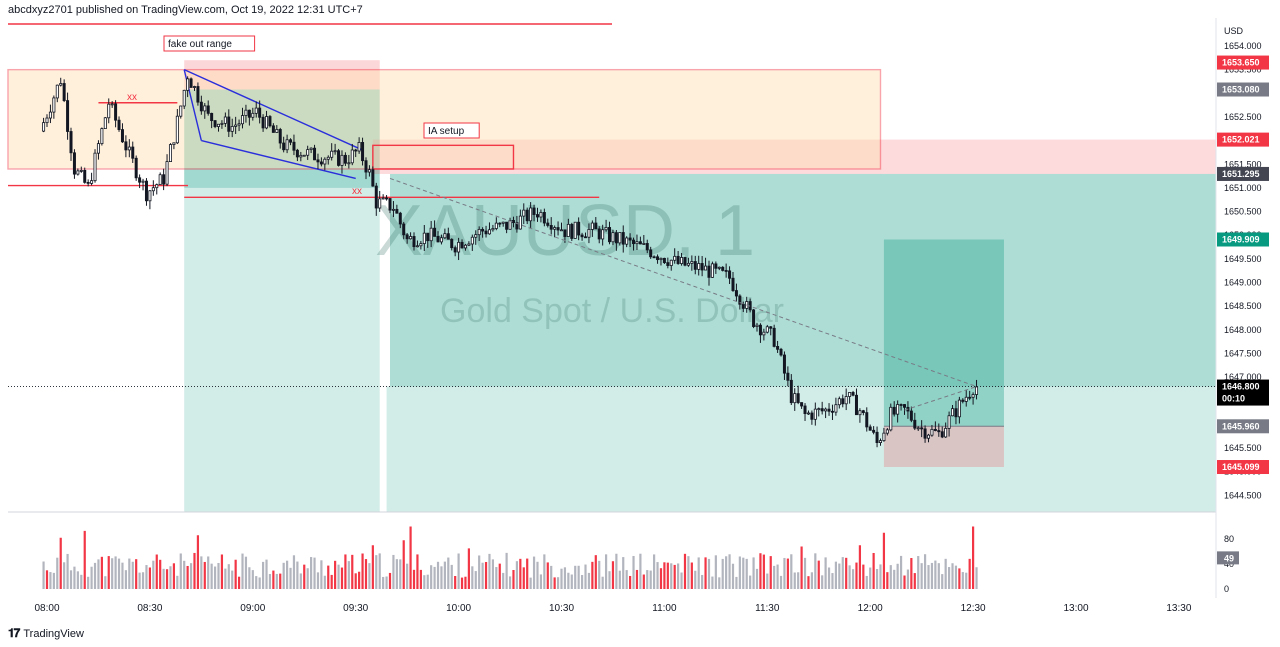  What do you see at coordinates (1243, 188) in the screenshot?
I see `price-tick-label: 1651.000` at bounding box center [1243, 188].